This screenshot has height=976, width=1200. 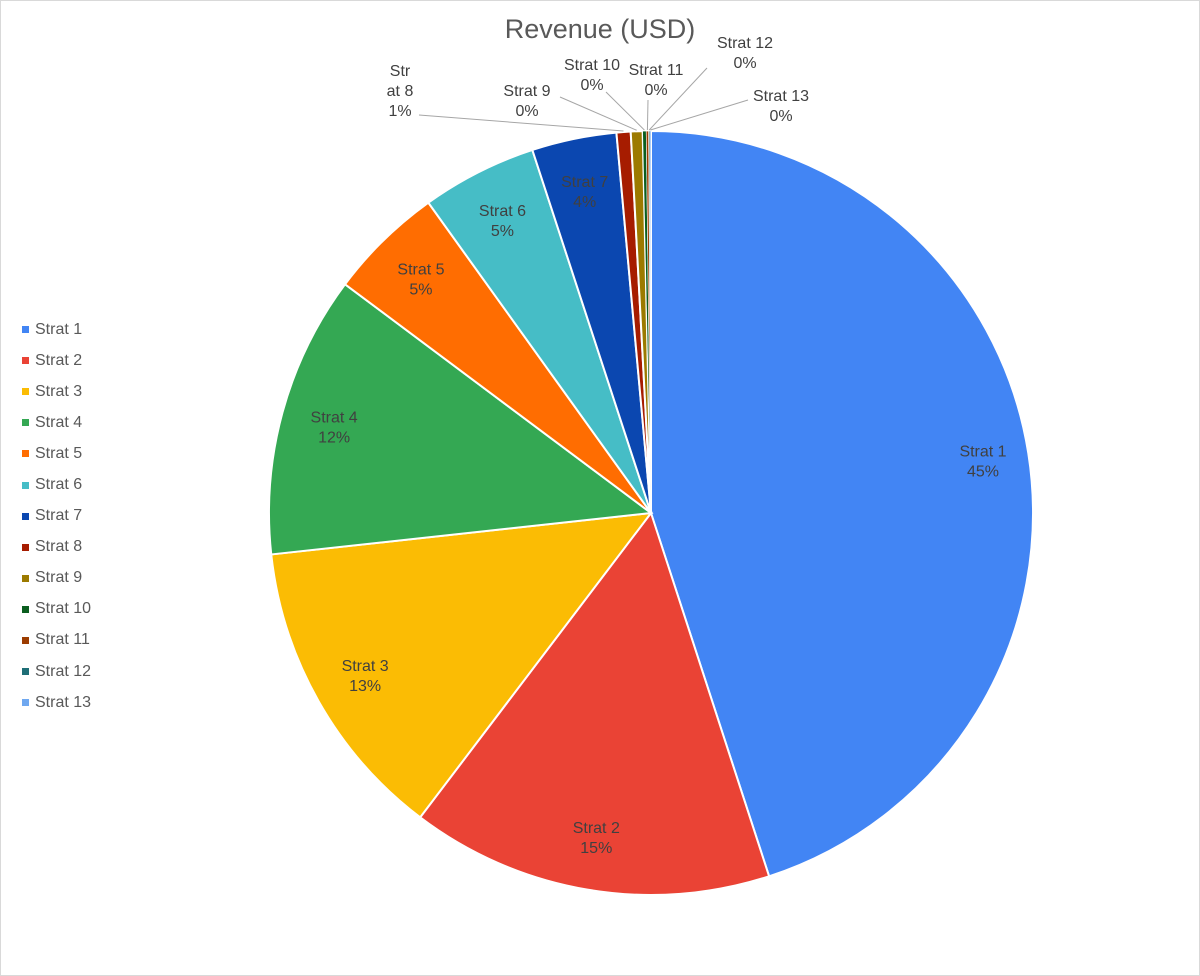 What do you see at coordinates (600, 29) in the screenshot?
I see `chart-title: Revenue (USD)` at bounding box center [600, 29].